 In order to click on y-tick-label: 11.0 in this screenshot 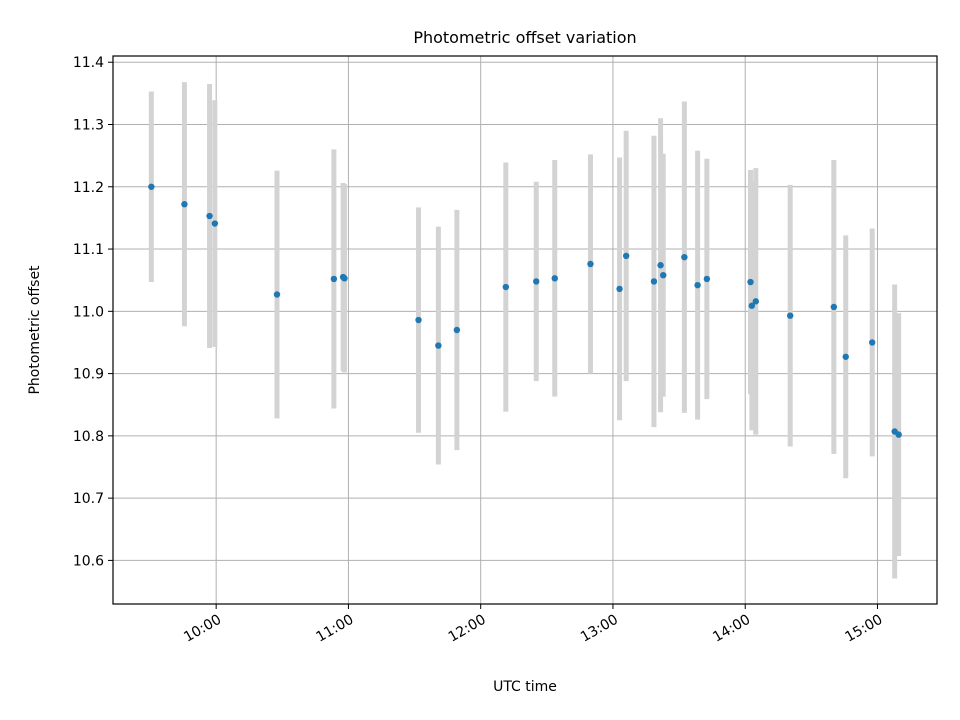, I will do `click(88, 312)`.